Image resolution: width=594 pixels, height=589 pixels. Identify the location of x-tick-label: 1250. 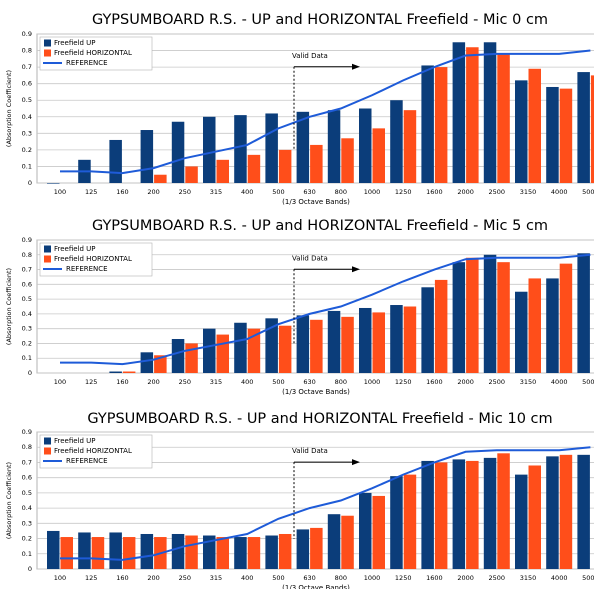
(403, 578).